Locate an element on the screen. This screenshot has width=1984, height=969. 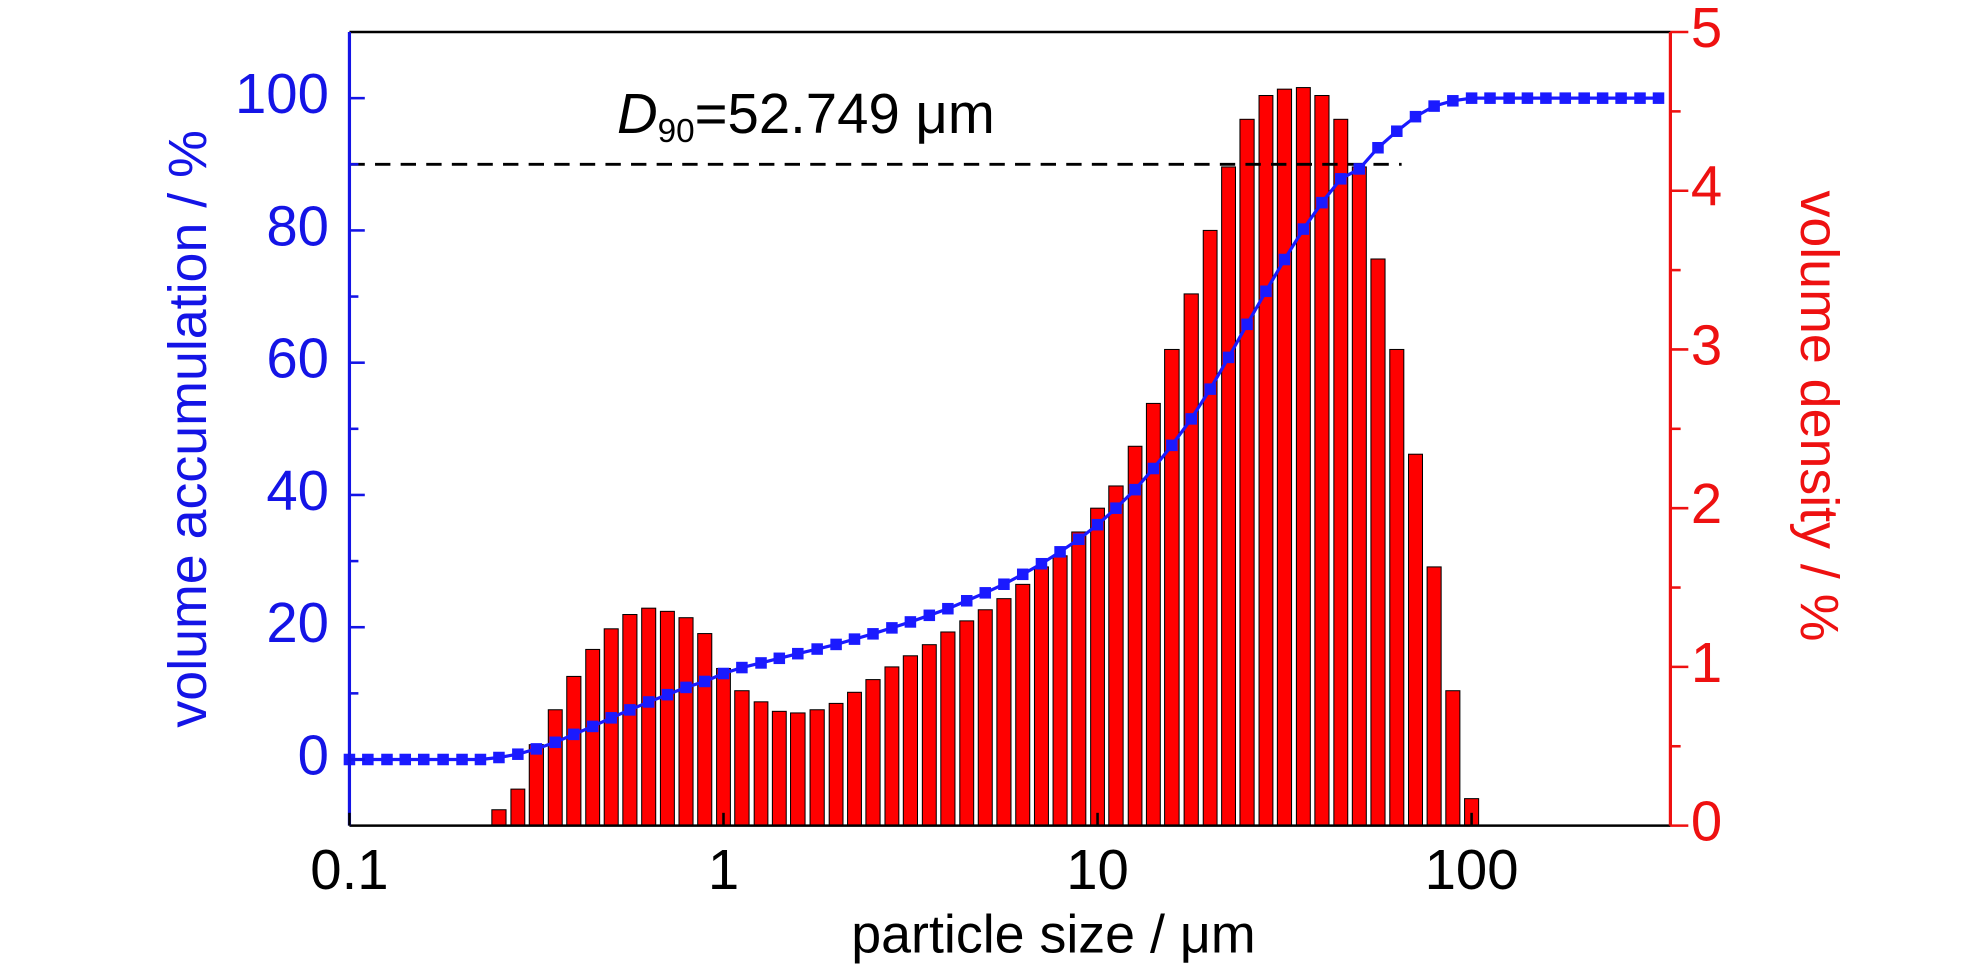
x-tick-label: 100 is located at coordinates (1472, 869).